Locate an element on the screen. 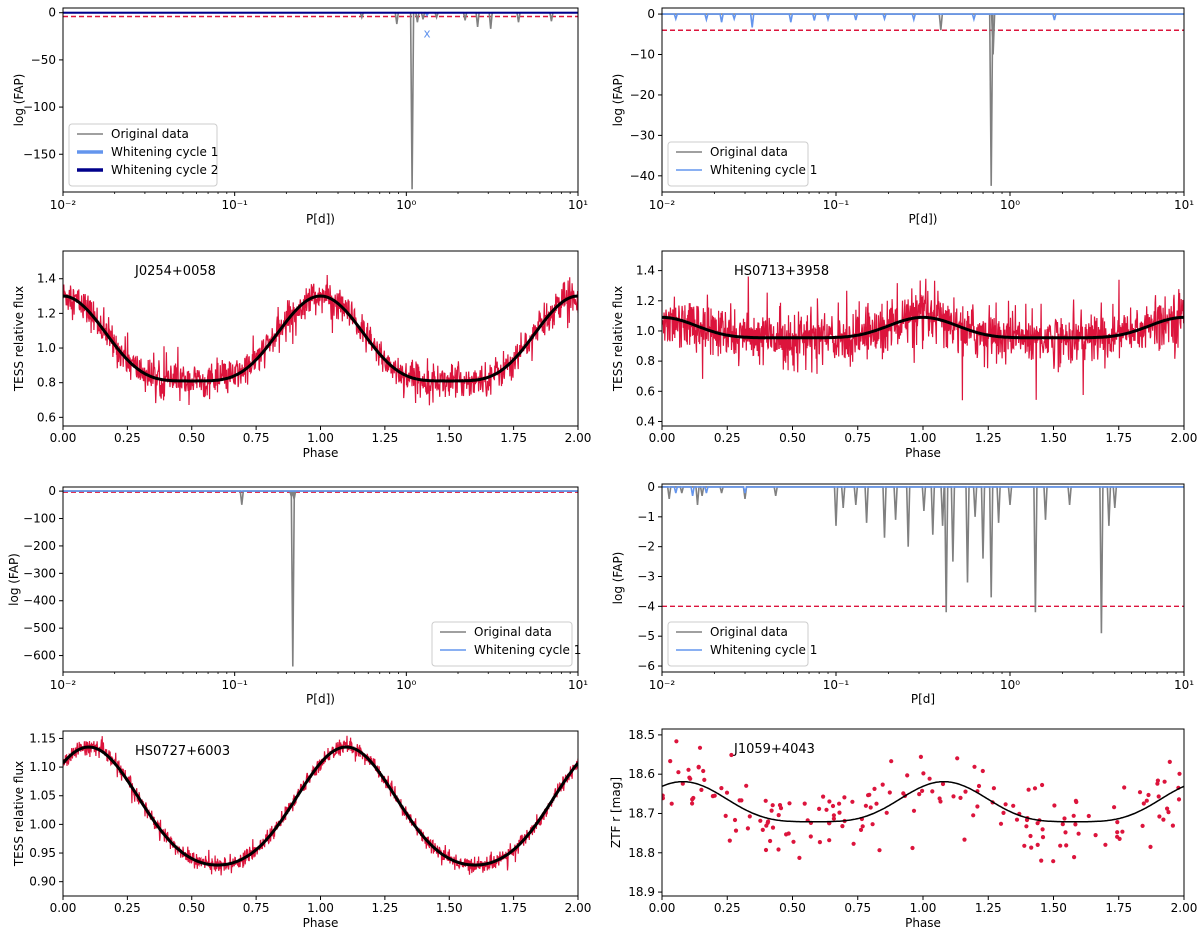 The height and width of the screenshot is (945, 1200). highlight-marker: x is located at coordinates (426, 33).